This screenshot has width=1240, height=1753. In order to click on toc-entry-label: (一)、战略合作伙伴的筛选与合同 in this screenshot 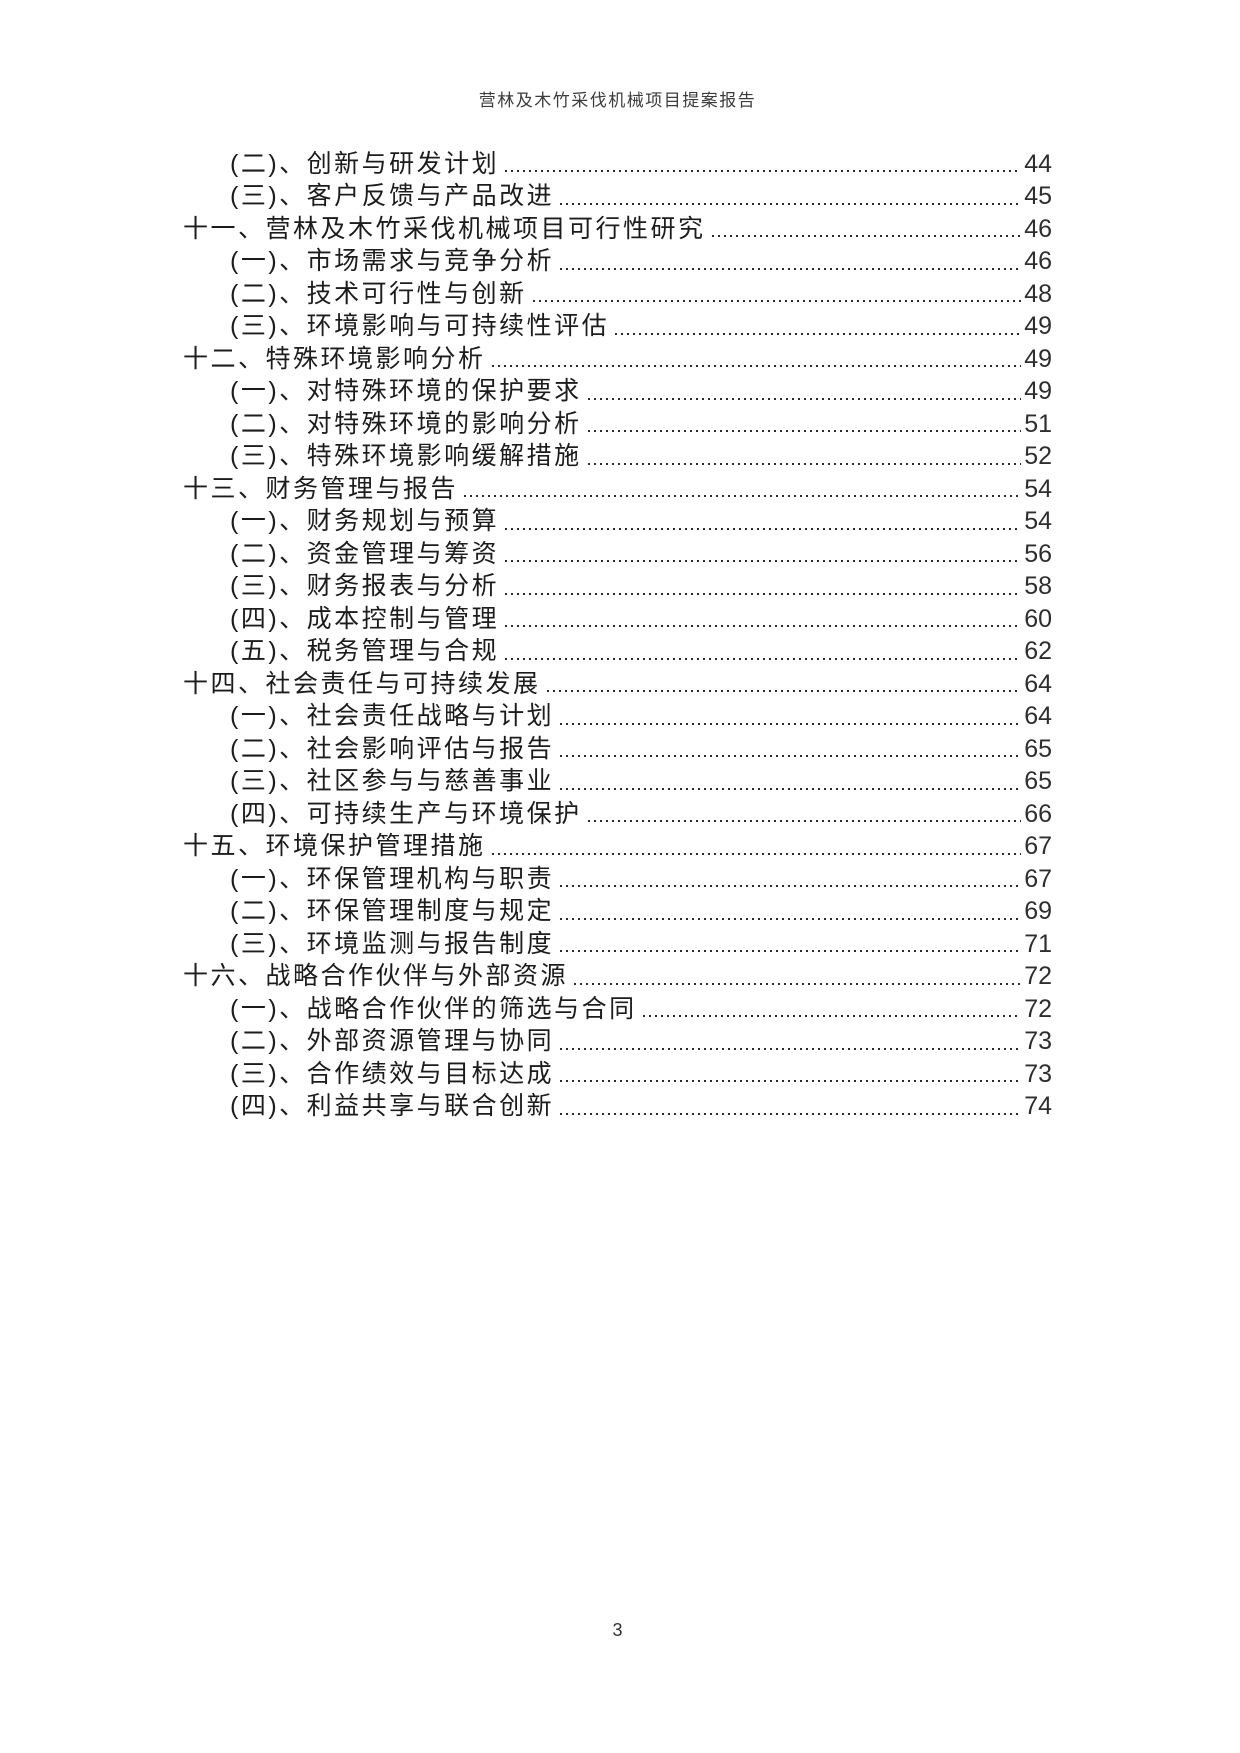, I will do `click(433, 1008)`.